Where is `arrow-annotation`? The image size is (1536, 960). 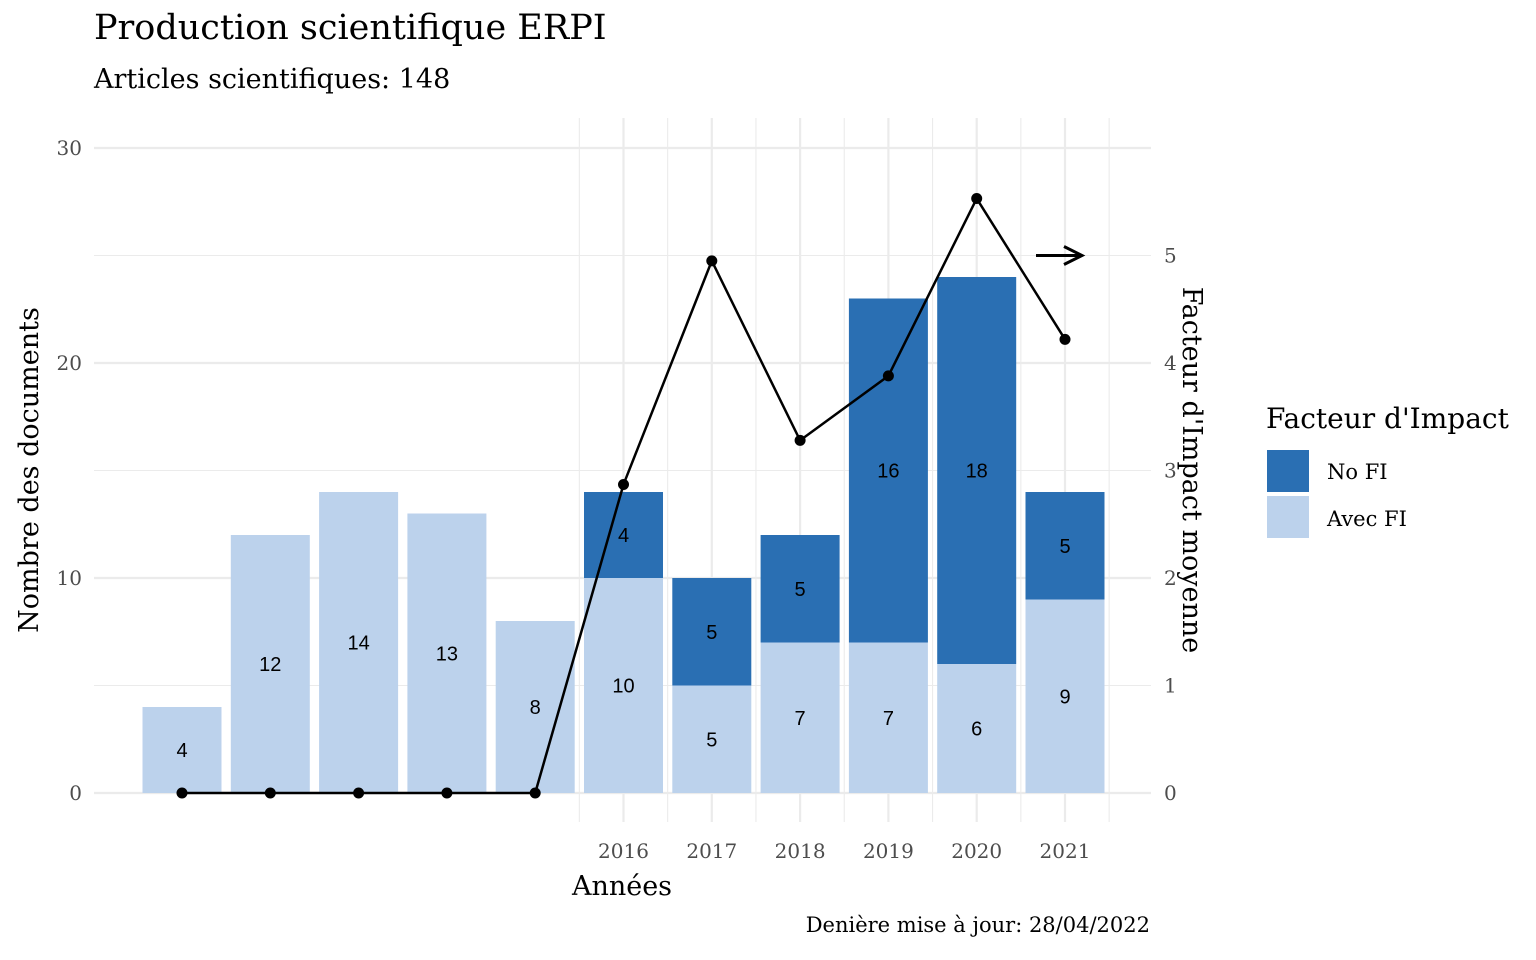
arrow-annotation is located at coordinates (1061, 255).